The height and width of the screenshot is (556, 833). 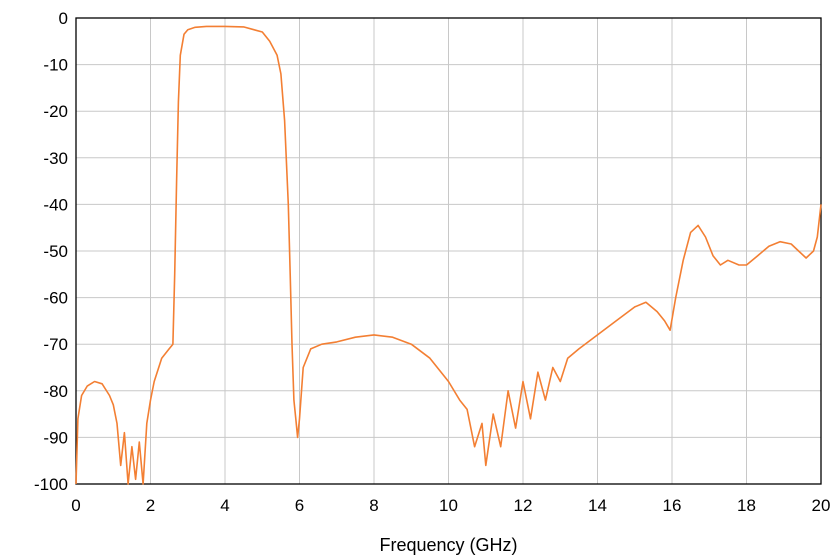 I want to click on y-tick-label: -30, so click(x=55, y=158).